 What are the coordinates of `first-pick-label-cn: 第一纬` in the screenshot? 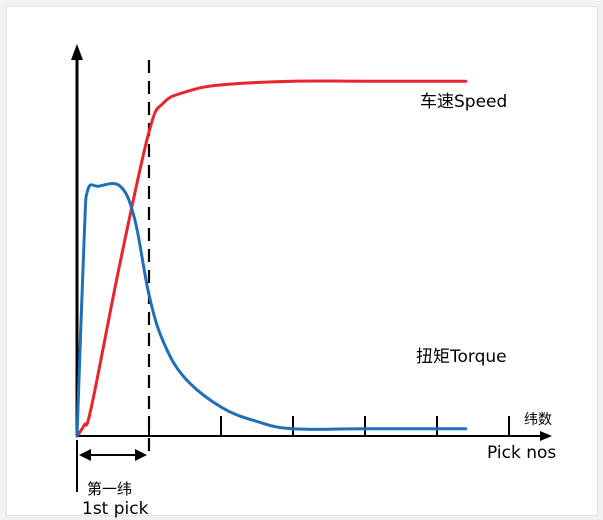 It's located at (109, 489).